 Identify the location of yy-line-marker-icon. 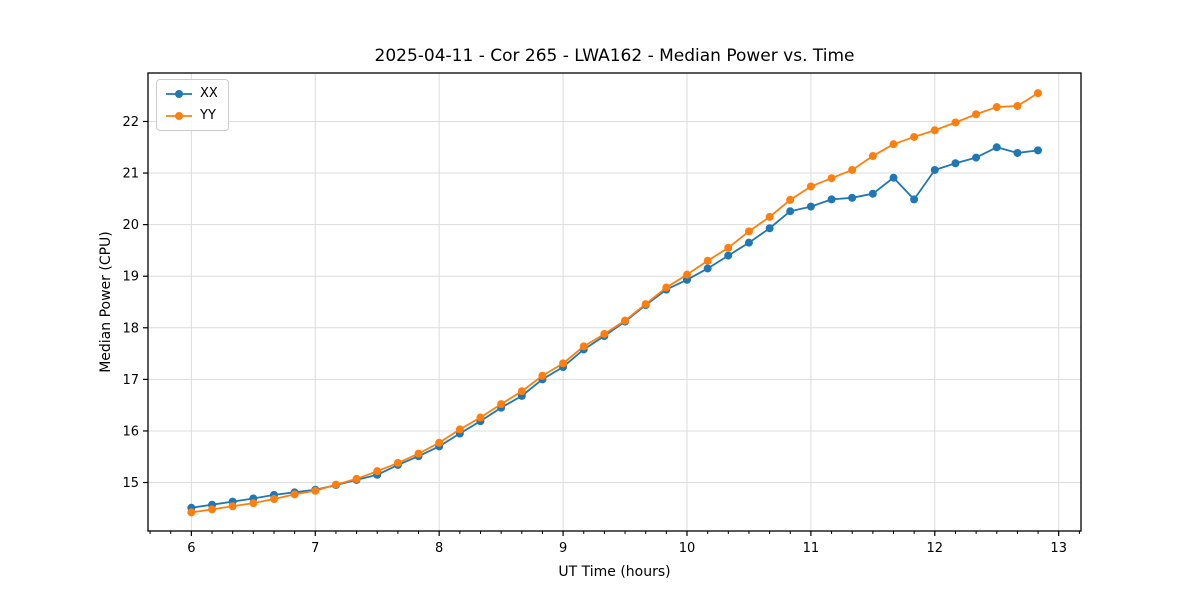
(179, 116).